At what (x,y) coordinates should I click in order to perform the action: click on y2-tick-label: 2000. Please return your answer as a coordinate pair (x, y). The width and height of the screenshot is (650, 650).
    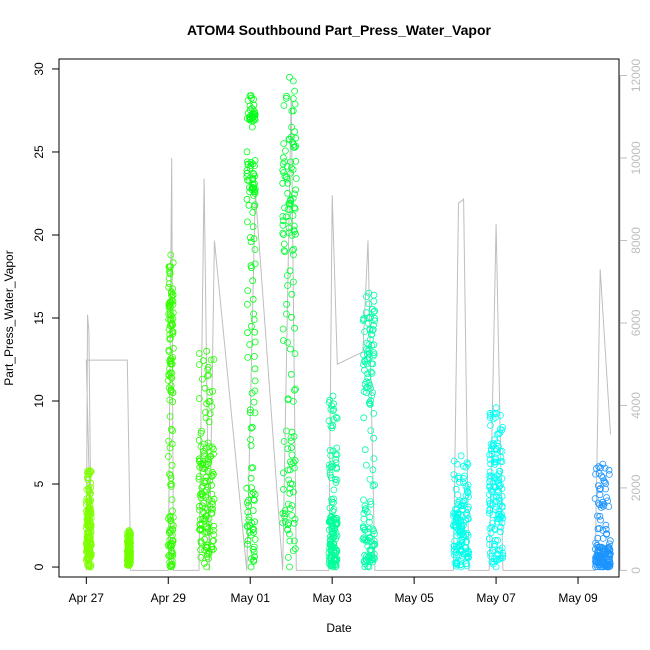
    Looking at the image, I should click on (636, 487).